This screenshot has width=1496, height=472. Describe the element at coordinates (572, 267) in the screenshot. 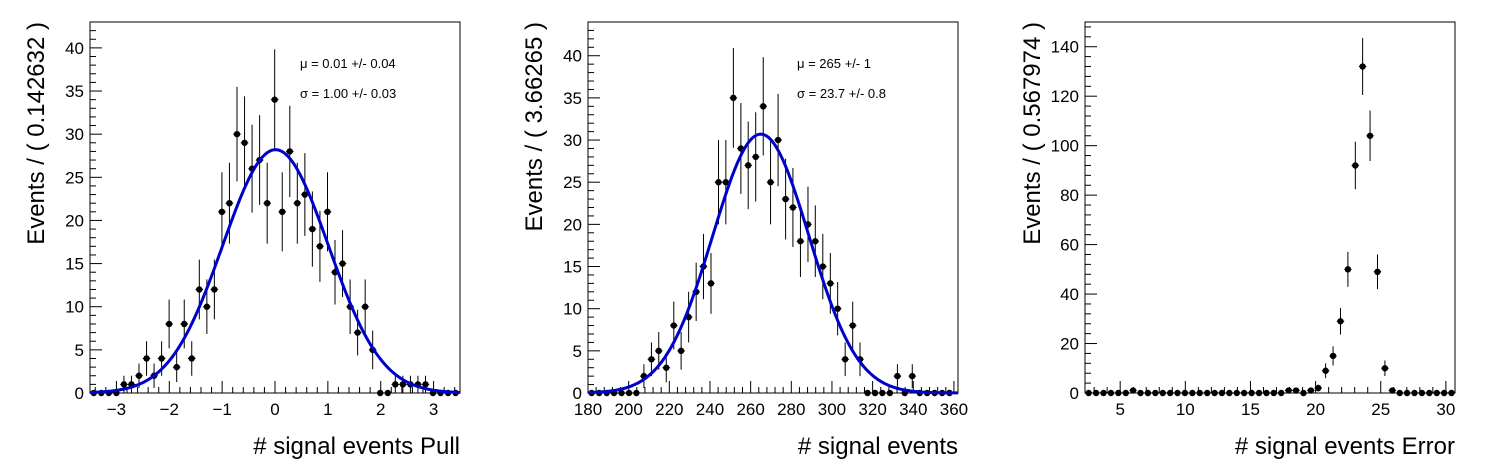

I see `y-tick-label: 15` at that location.